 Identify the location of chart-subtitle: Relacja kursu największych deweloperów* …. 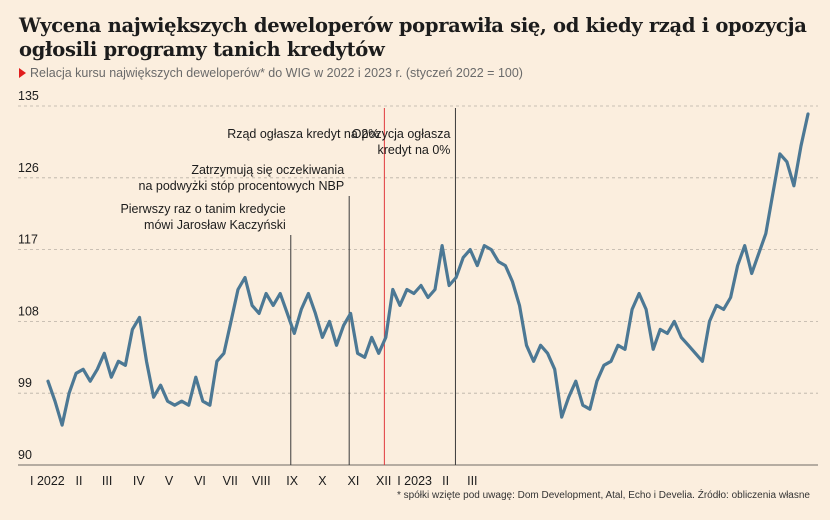
(271, 73).